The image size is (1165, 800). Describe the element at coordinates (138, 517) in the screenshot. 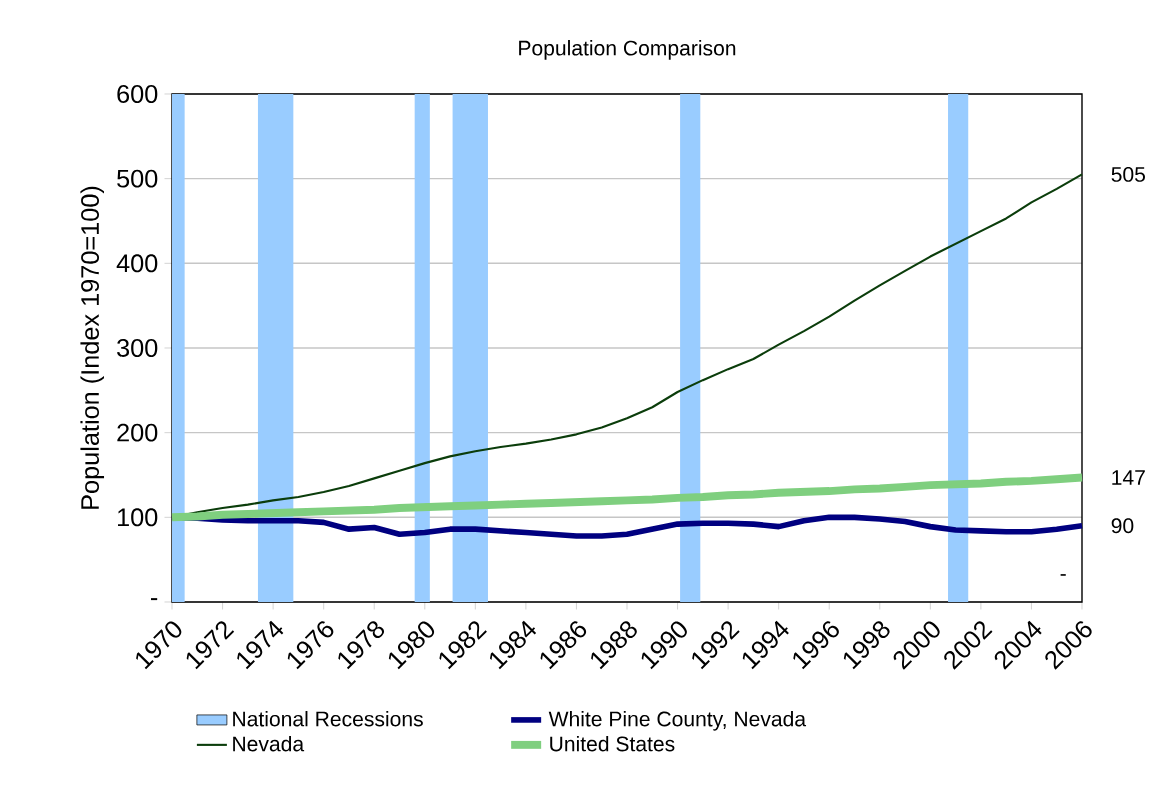

I see `y-tick-label: 100` at that location.